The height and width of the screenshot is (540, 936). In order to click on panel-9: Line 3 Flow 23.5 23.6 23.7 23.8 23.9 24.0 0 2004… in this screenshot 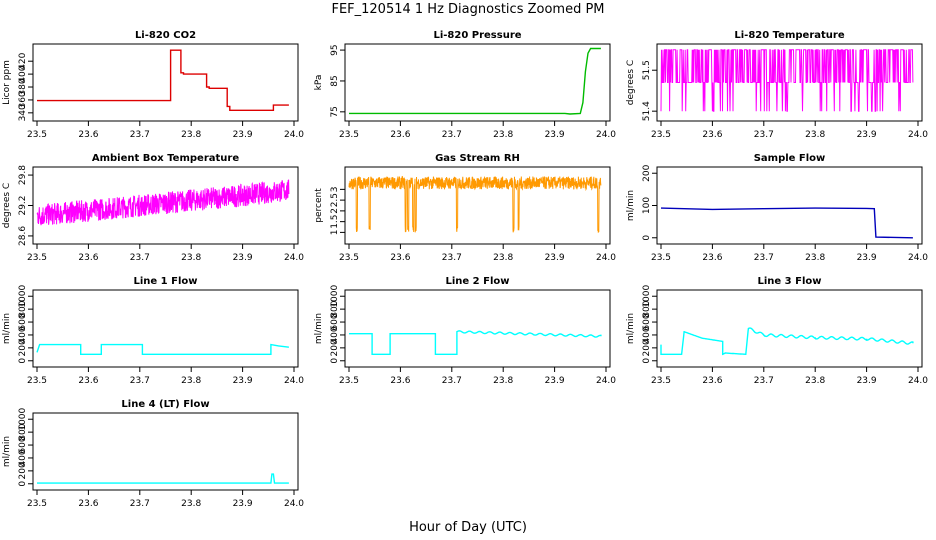, I will do `click(777, 331)`.